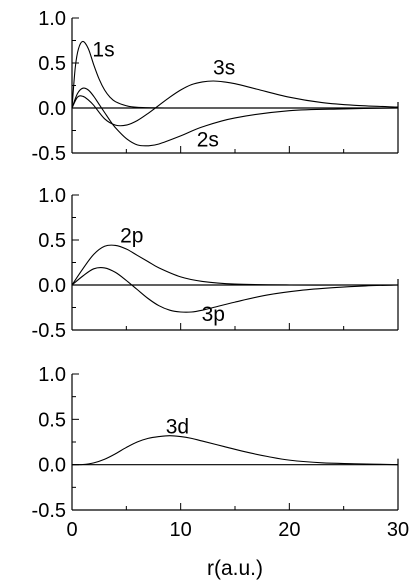 The height and width of the screenshot is (581, 413). I want to click on series-2s-line, so click(235, 117).